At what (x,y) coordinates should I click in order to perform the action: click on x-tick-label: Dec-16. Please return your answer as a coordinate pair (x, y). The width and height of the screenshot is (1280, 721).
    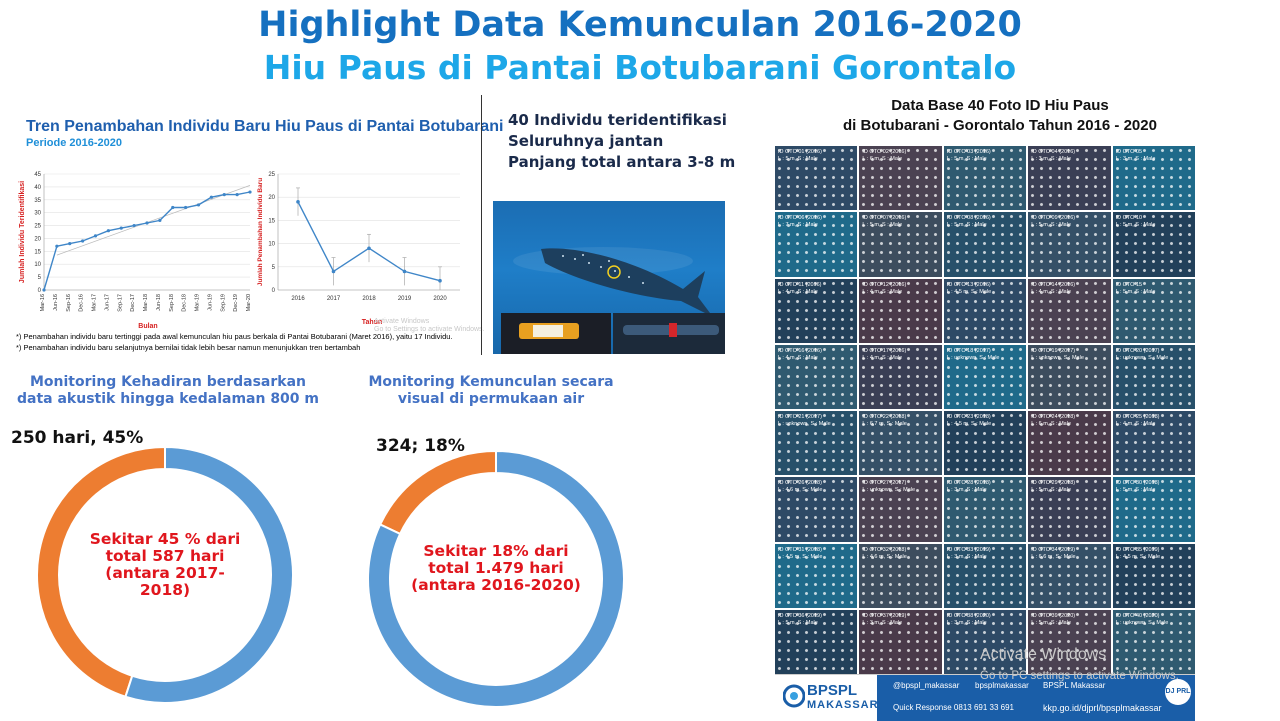
    Looking at the image, I should click on (82, 303).